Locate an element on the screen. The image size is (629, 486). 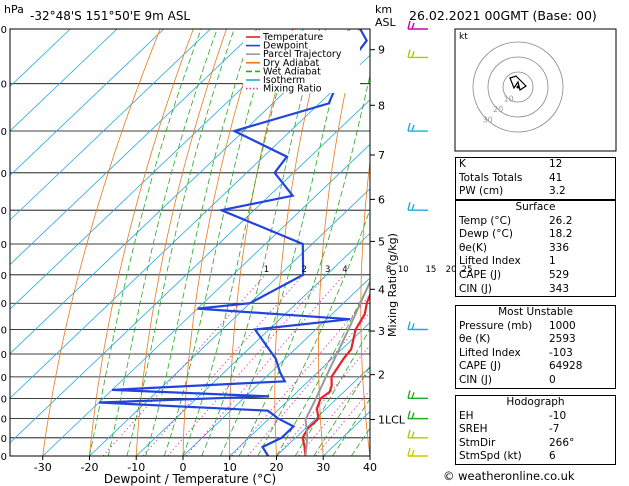
hodograph-row: SREH -7 is located at coordinates (535, 430).